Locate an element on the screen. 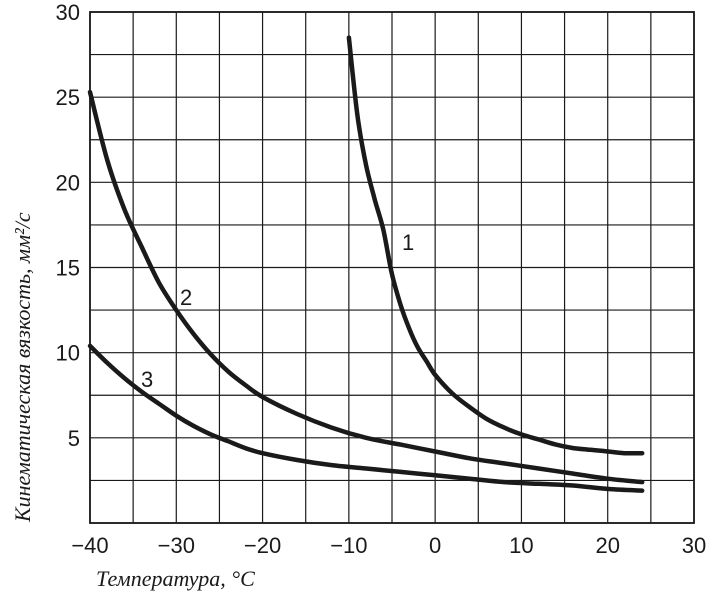 Image resolution: width=718 pixels, height=594 pixels. x-tick-label: −30 is located at coordinates (176, 545).